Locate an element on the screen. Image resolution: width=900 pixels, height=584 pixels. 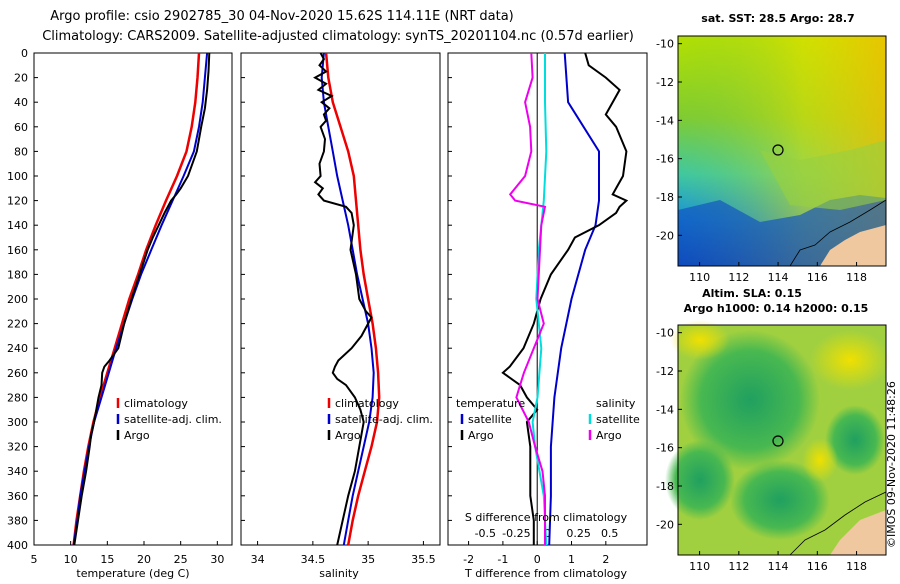
sla-map-high-nw is located at coordinates (700, 340).